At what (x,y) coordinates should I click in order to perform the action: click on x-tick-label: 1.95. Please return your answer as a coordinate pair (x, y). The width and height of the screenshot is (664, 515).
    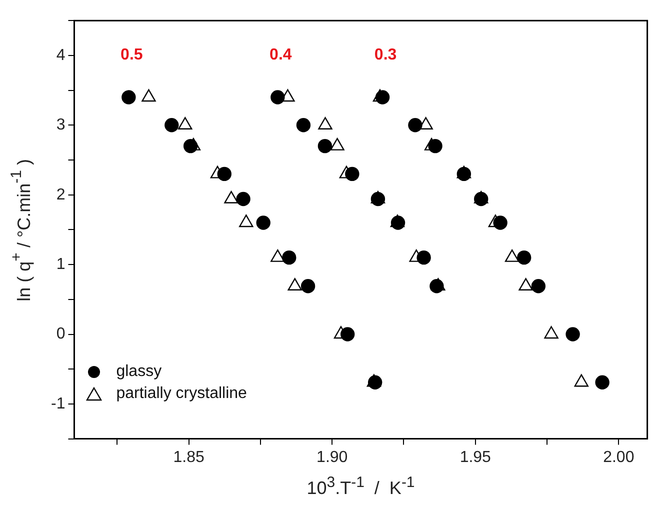
    Looking at the image, I should click on (476, 457).